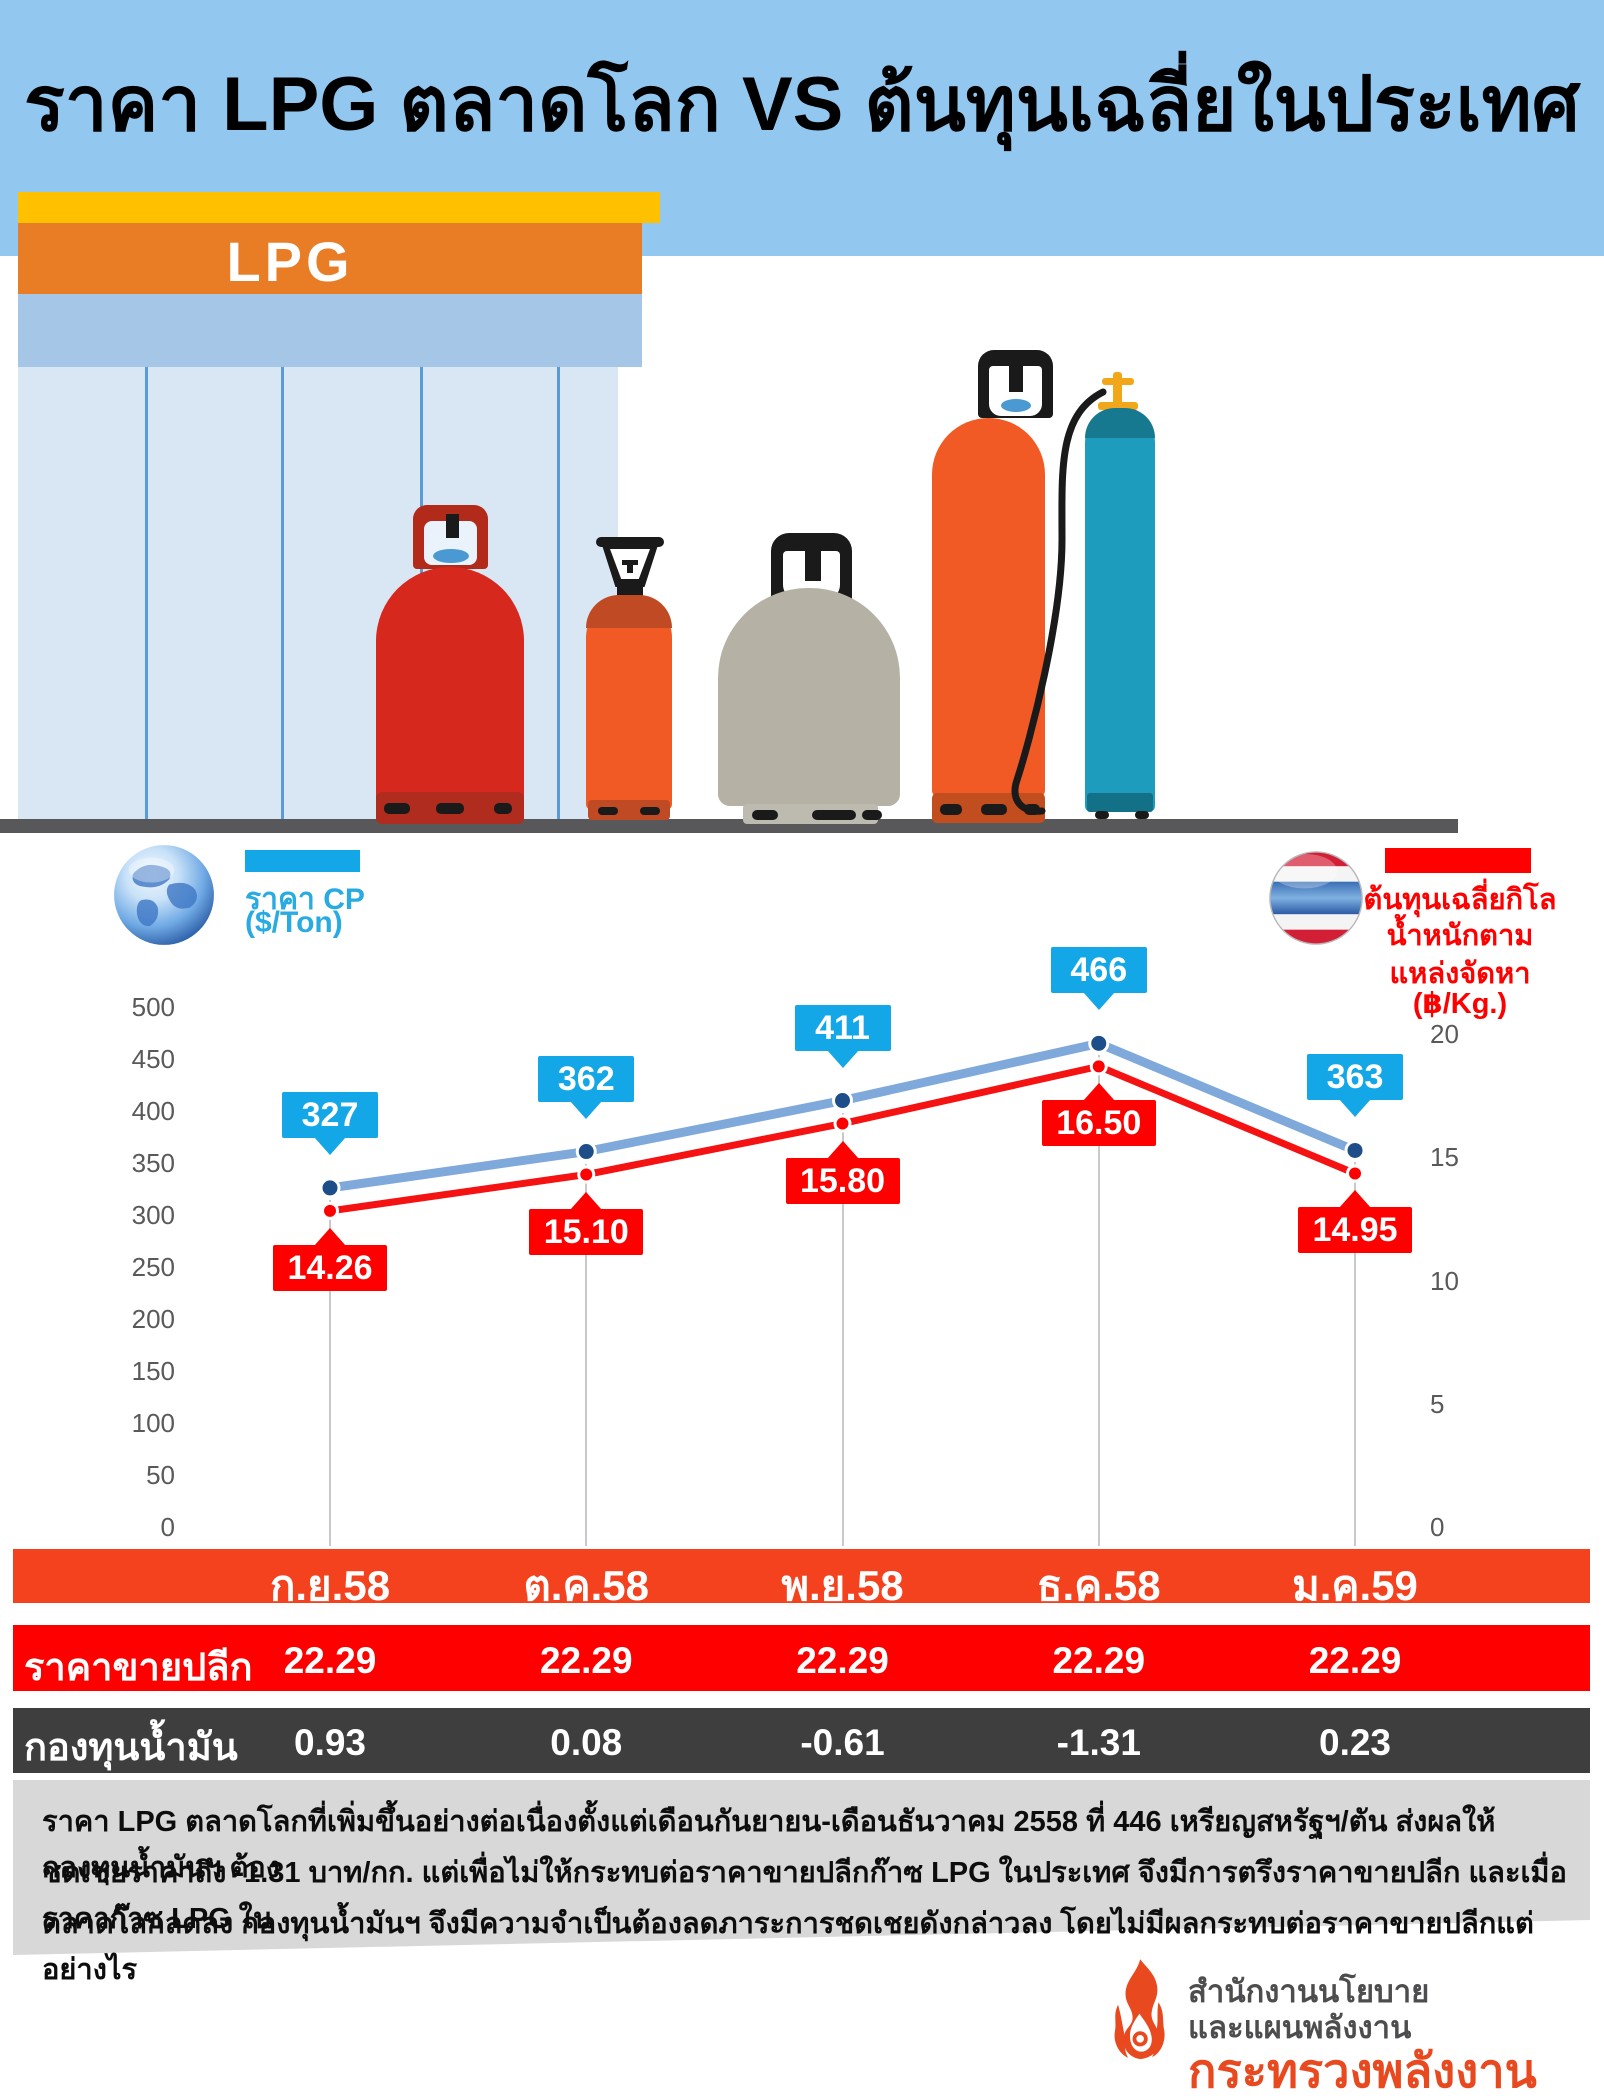 The height and width of the screenshot is (2100, 1604). I want to click on right-axis-tick: 5, so click(1437, 1403).